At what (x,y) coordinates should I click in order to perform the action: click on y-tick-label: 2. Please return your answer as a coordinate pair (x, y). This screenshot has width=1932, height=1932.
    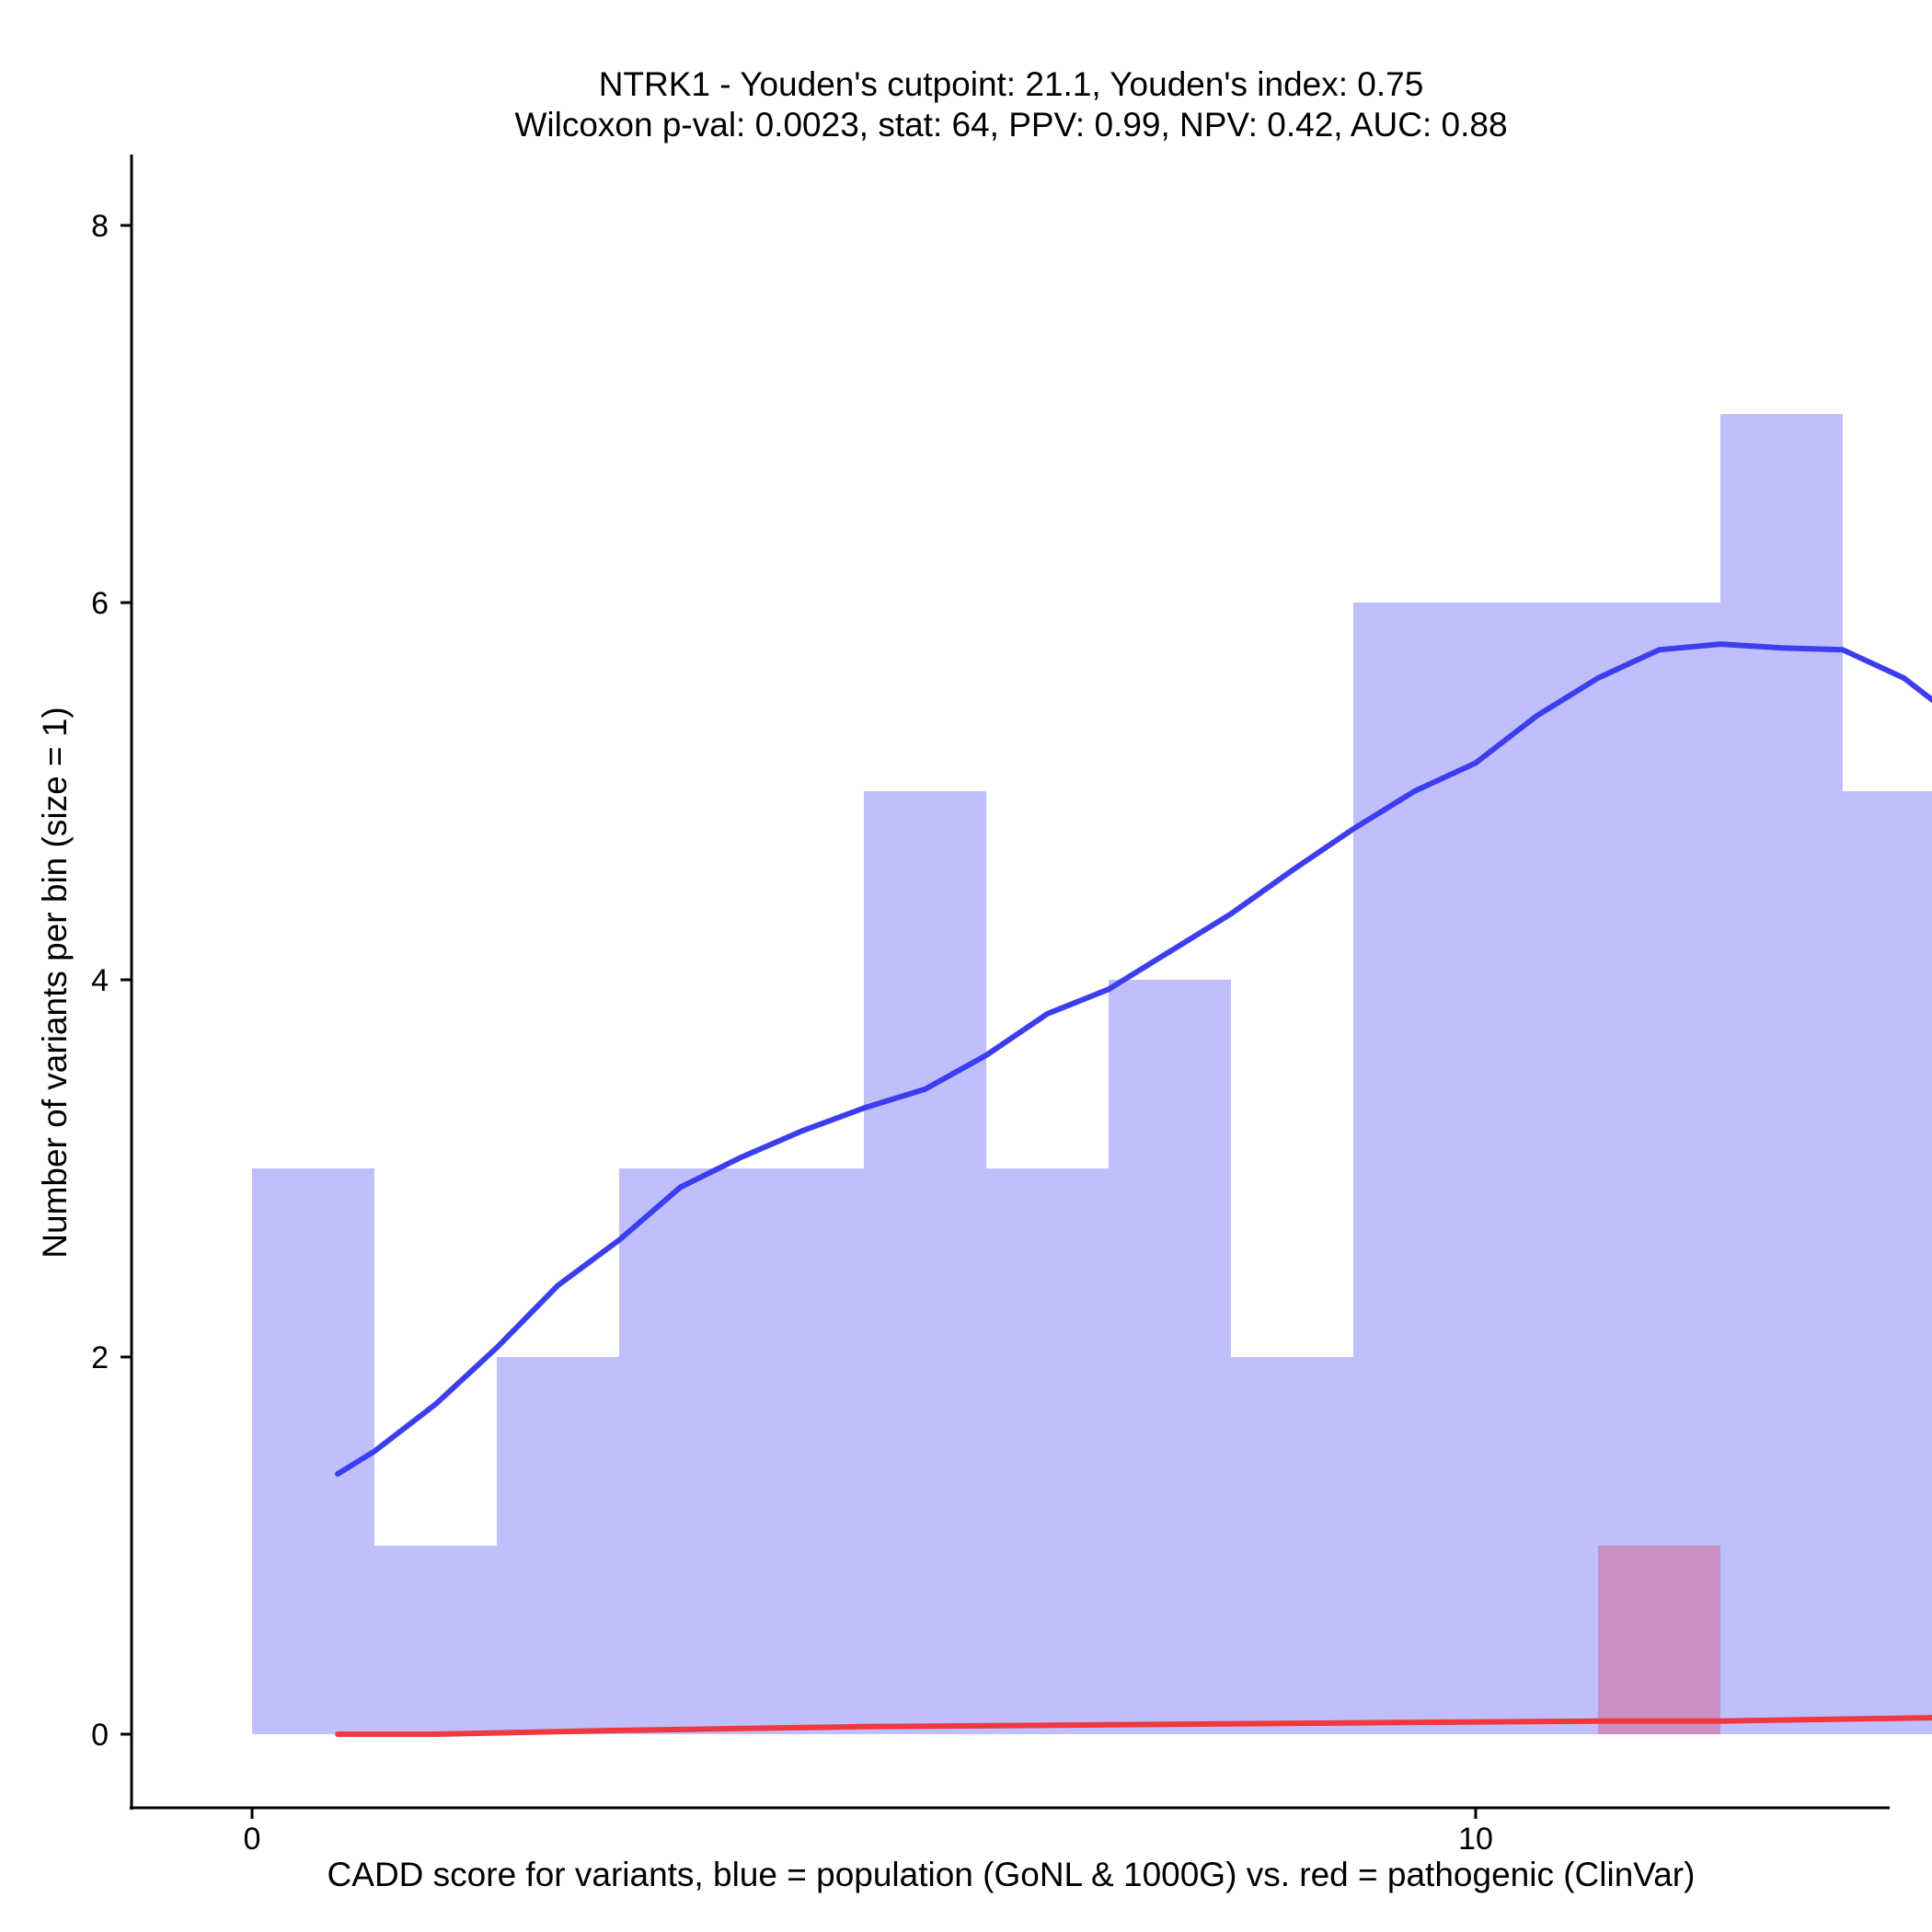
    Looking at the image, I should click on (100, 1357).